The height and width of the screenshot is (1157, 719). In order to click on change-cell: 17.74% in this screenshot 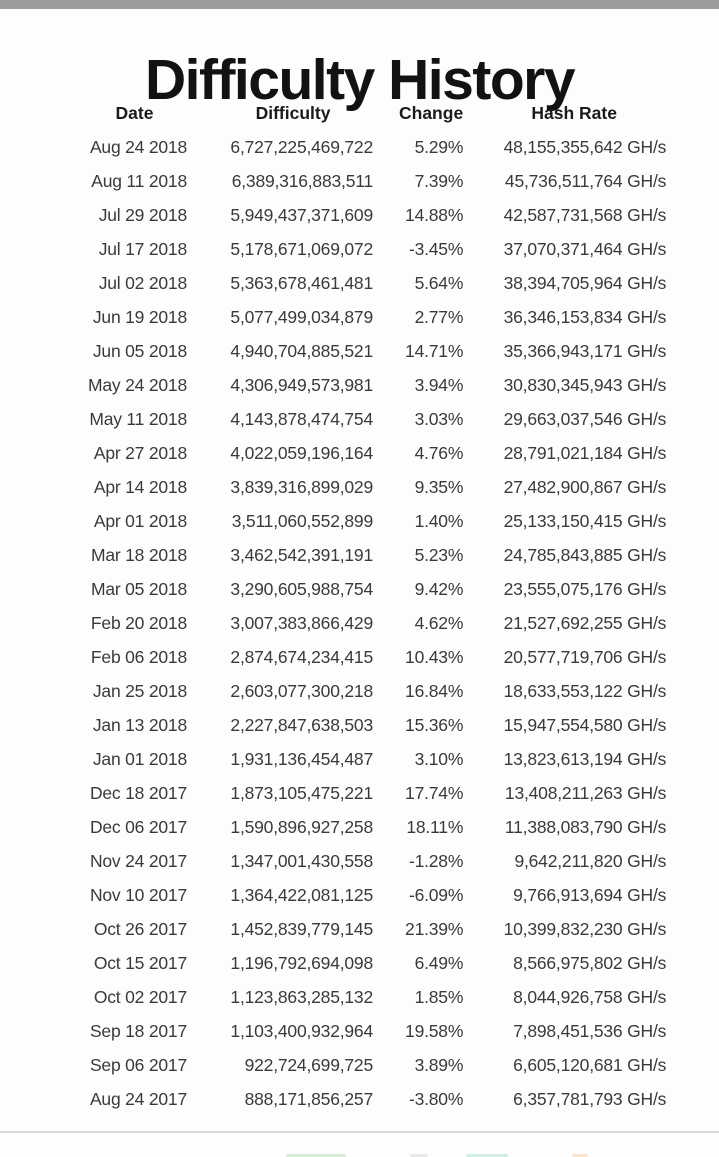, I will do `click(434, 792)`.